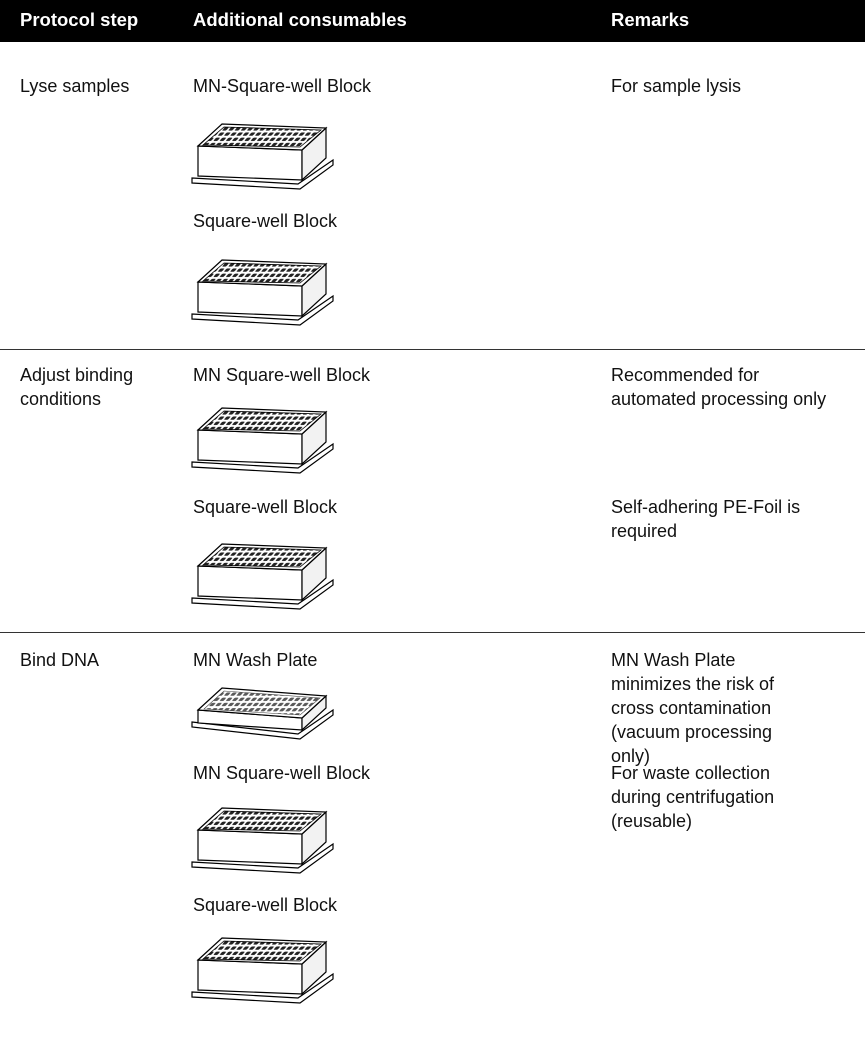  I want to click on plate-icon, so click(262, 713).